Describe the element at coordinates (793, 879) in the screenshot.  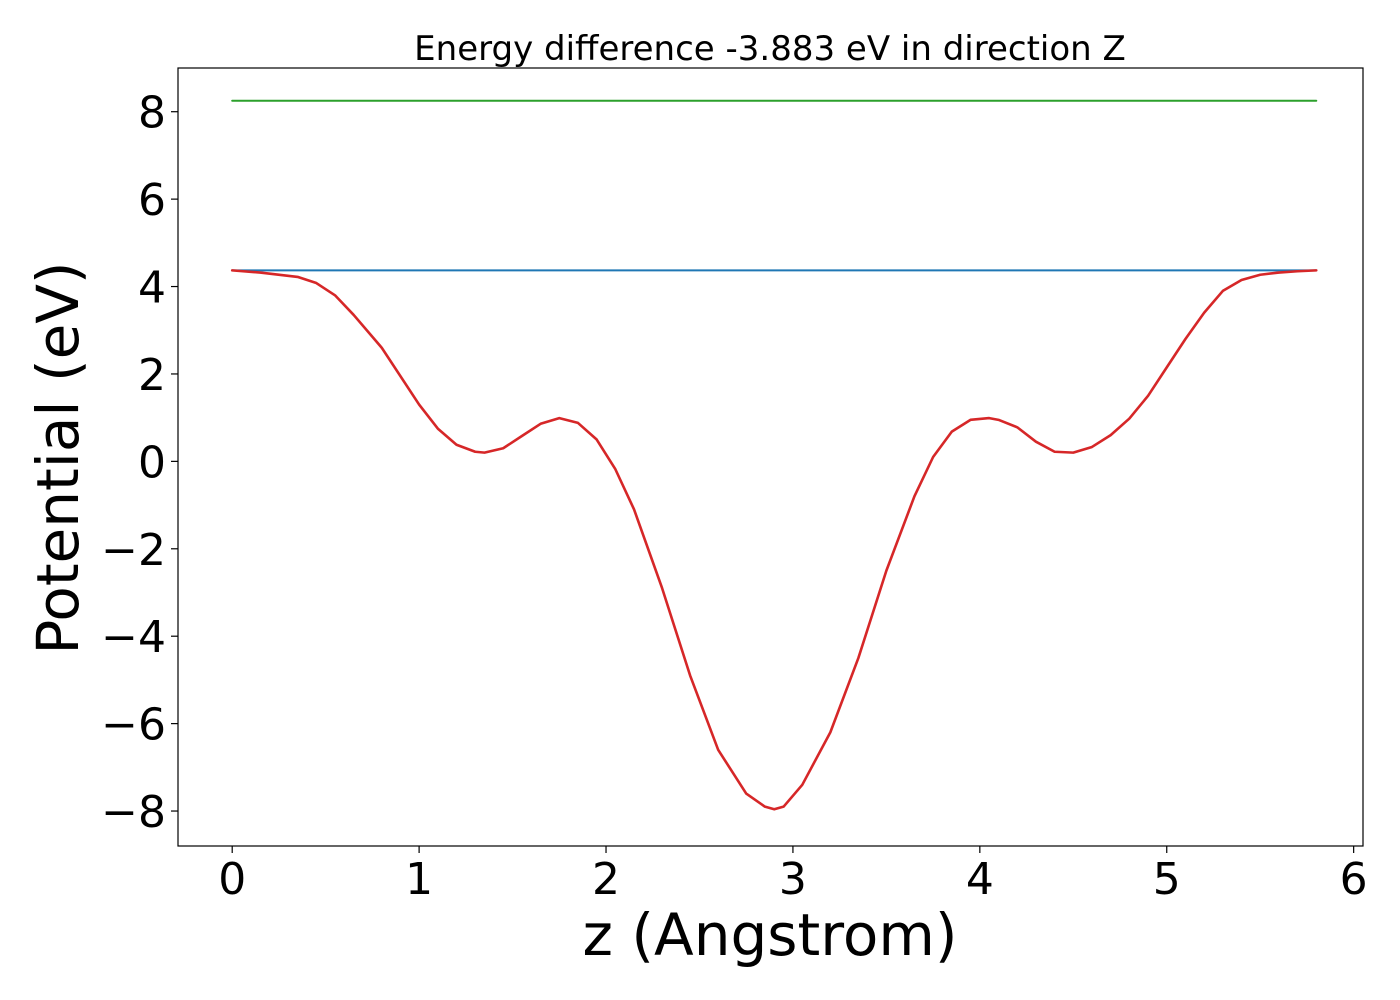
I see `x-tick-label-3: 3` at that location.